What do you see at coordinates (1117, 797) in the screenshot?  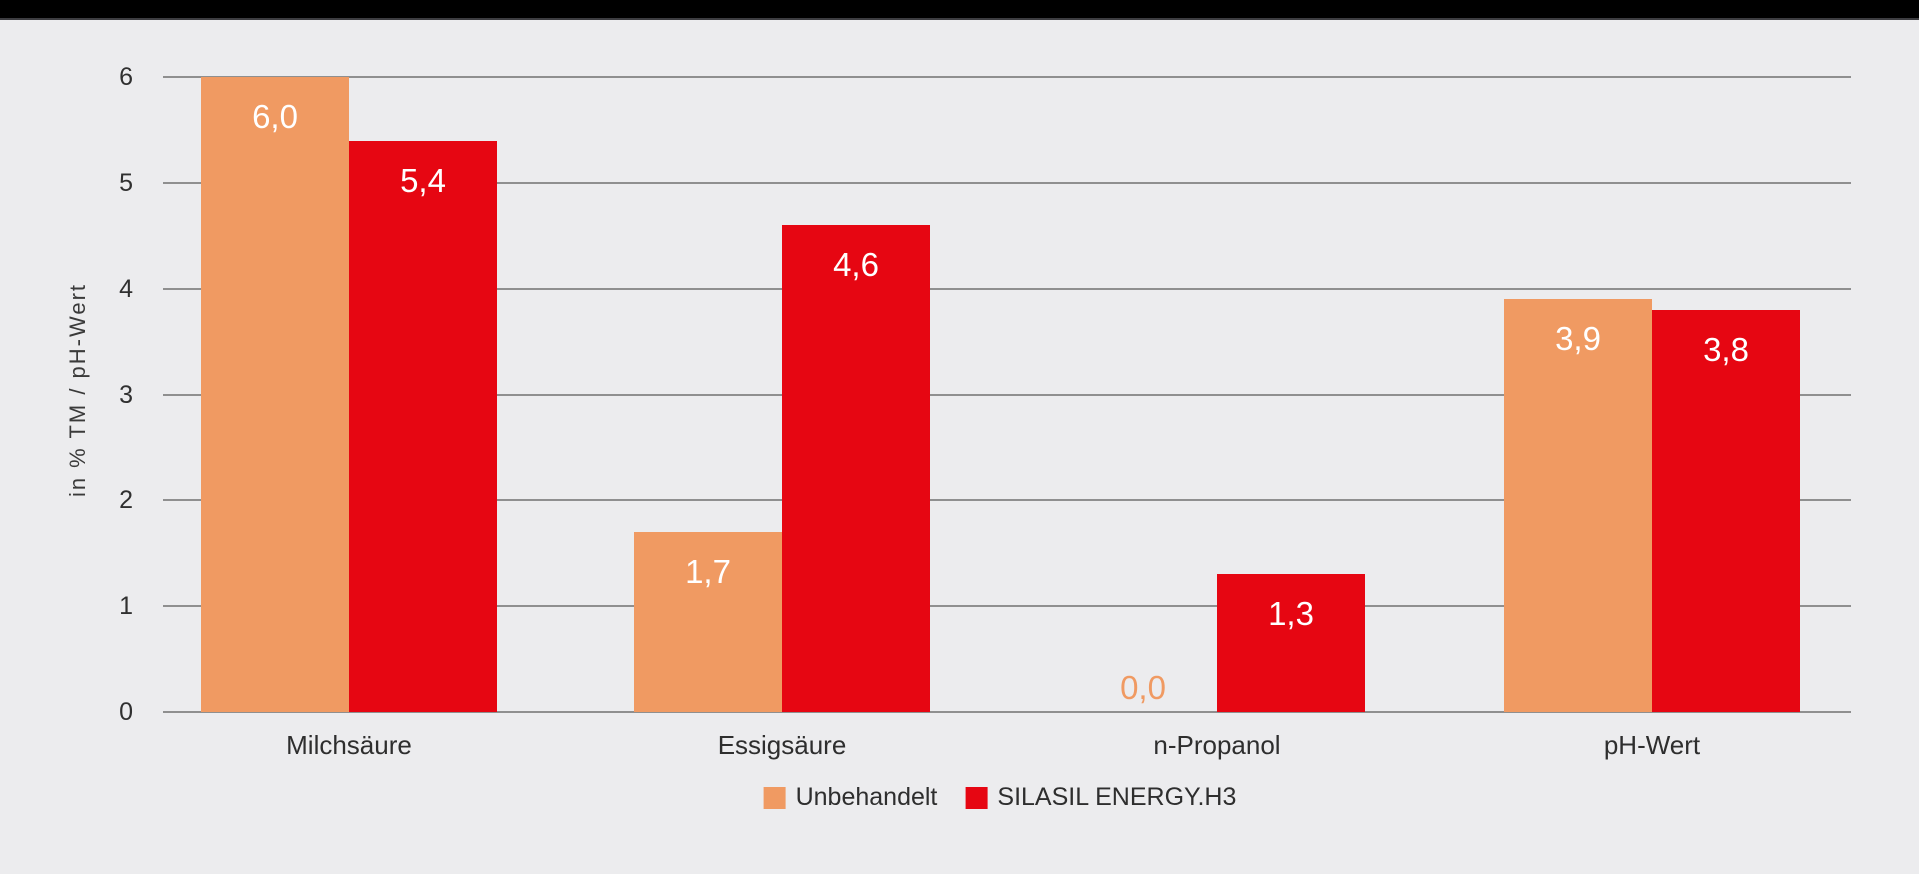 I see `legend-label: SILASIL ENERGY.H3` at bounding box center [1117, 797].